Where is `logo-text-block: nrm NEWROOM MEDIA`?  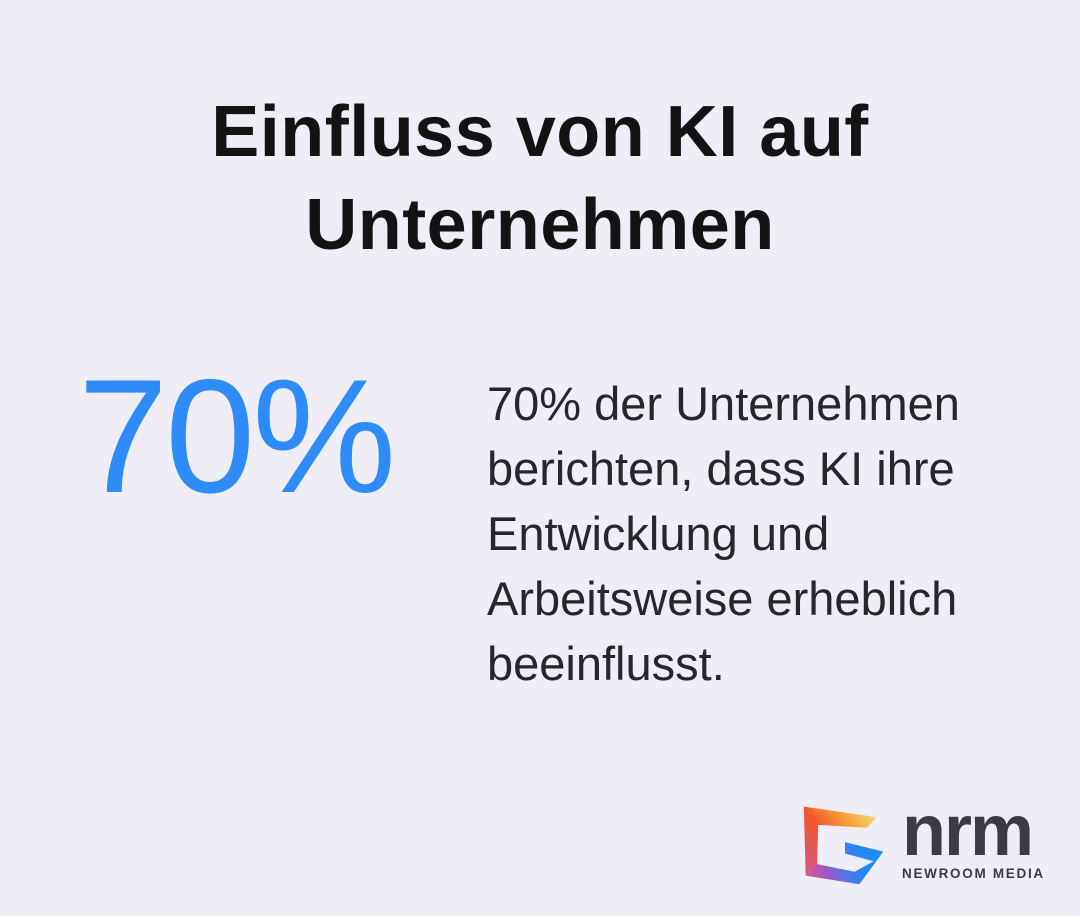
logo-text-block: nrm NEWROOM MEDIA is located at coordinates (973, 836).